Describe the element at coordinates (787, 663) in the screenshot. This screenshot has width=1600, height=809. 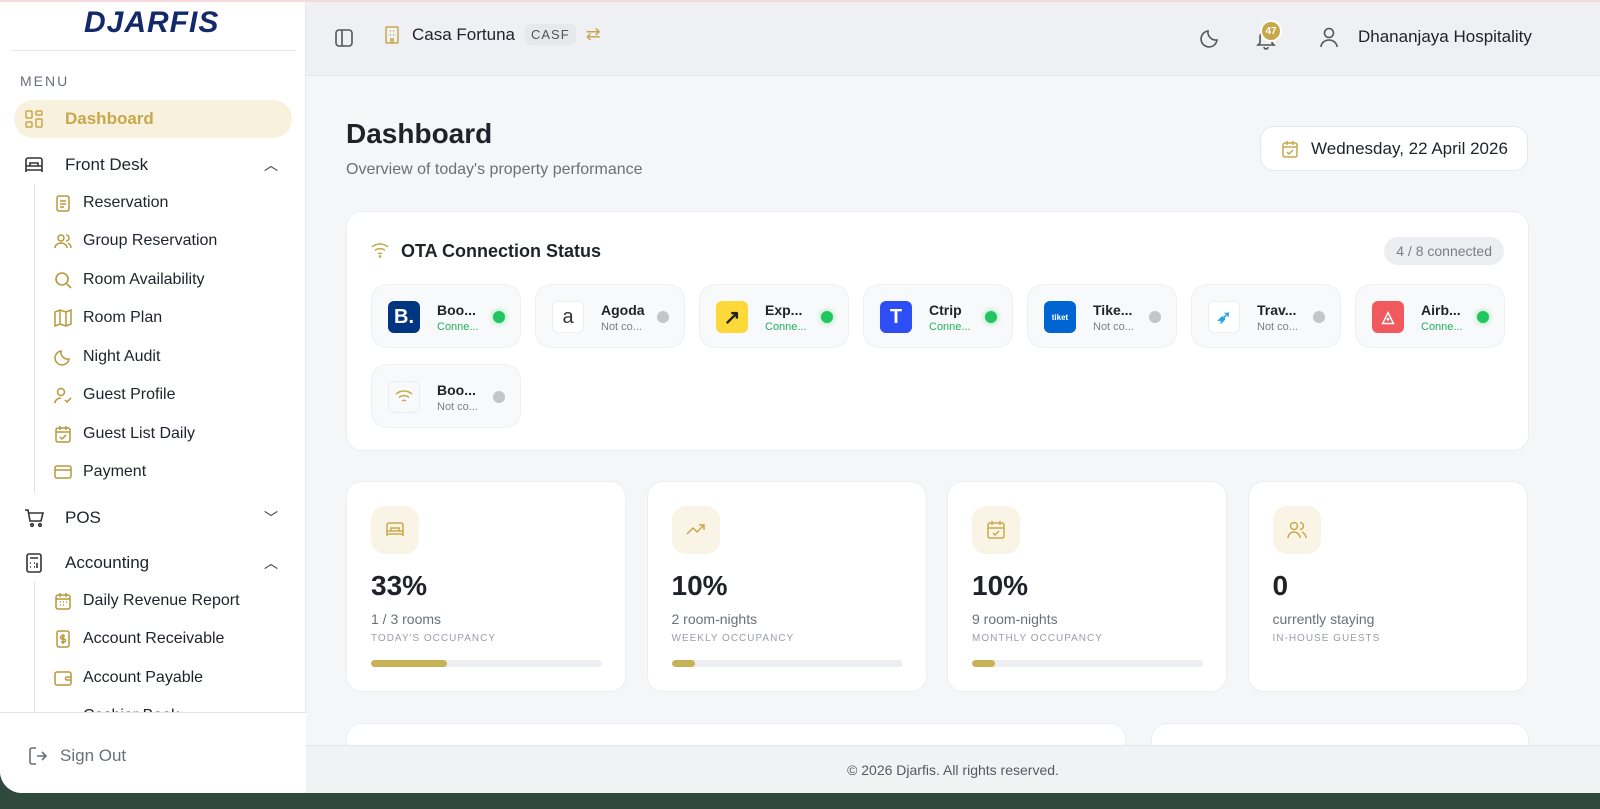
I see `progress-bar` at that location.